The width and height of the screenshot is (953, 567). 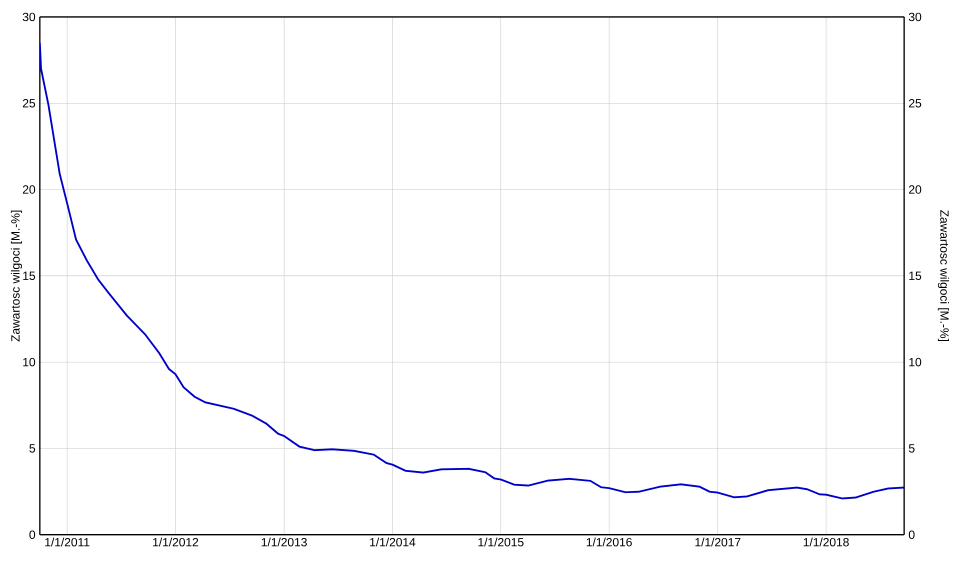 I want to click on x-tick-label: 1/1/2011, so click(x=67, y=542).